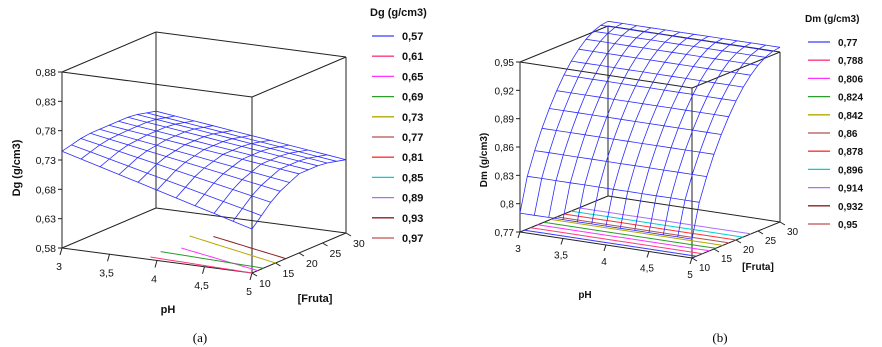 This screenshot has height=347, width=882. What do you see at coordinates (412, 77) in the screenshot?
I see `legend-label: 0,65` at bounding box center [412, 77].